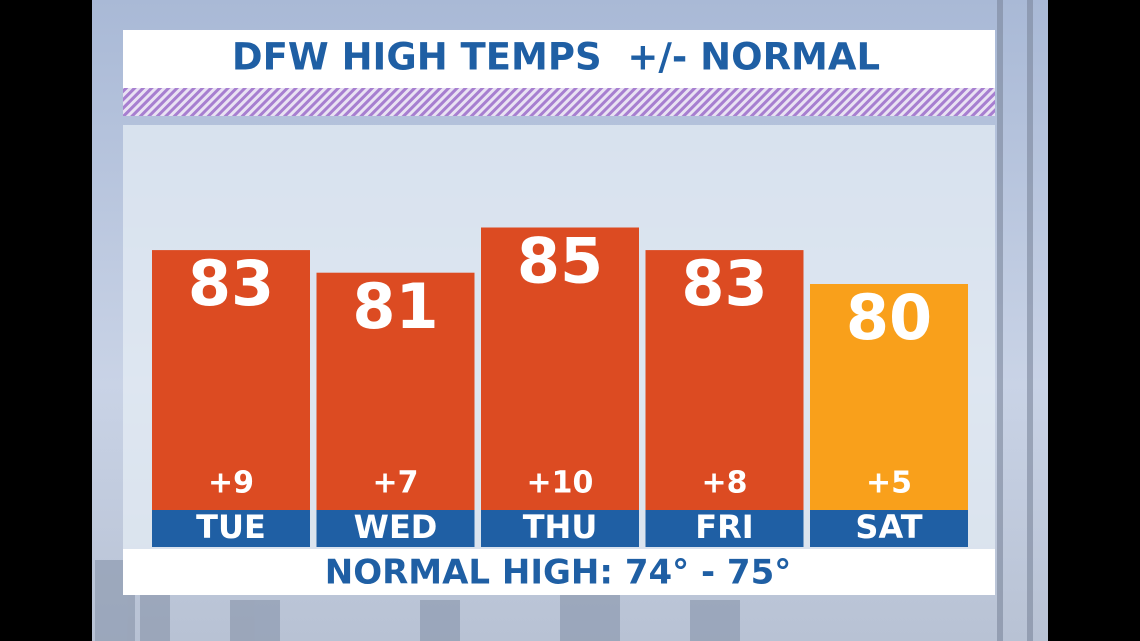 The height and width of the screenshot is (641, 1140). What do you see at coordinates (560, 483) in the screenshot?
I see `departure-label: +10` at bounding box center [560, 483].